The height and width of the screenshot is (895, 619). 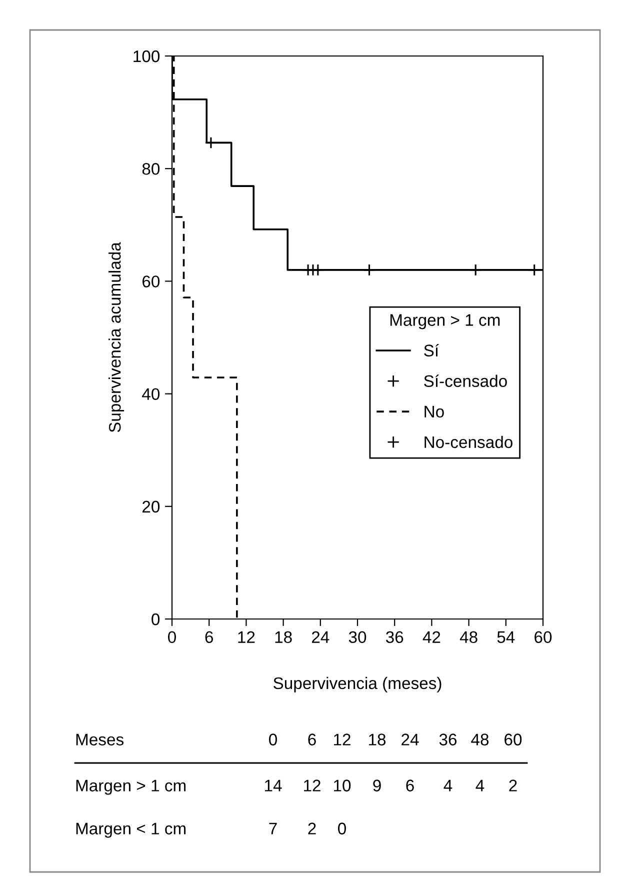 I want to click on y-axis-title: Supervivencia acumulada, so click(x=116, y=337).